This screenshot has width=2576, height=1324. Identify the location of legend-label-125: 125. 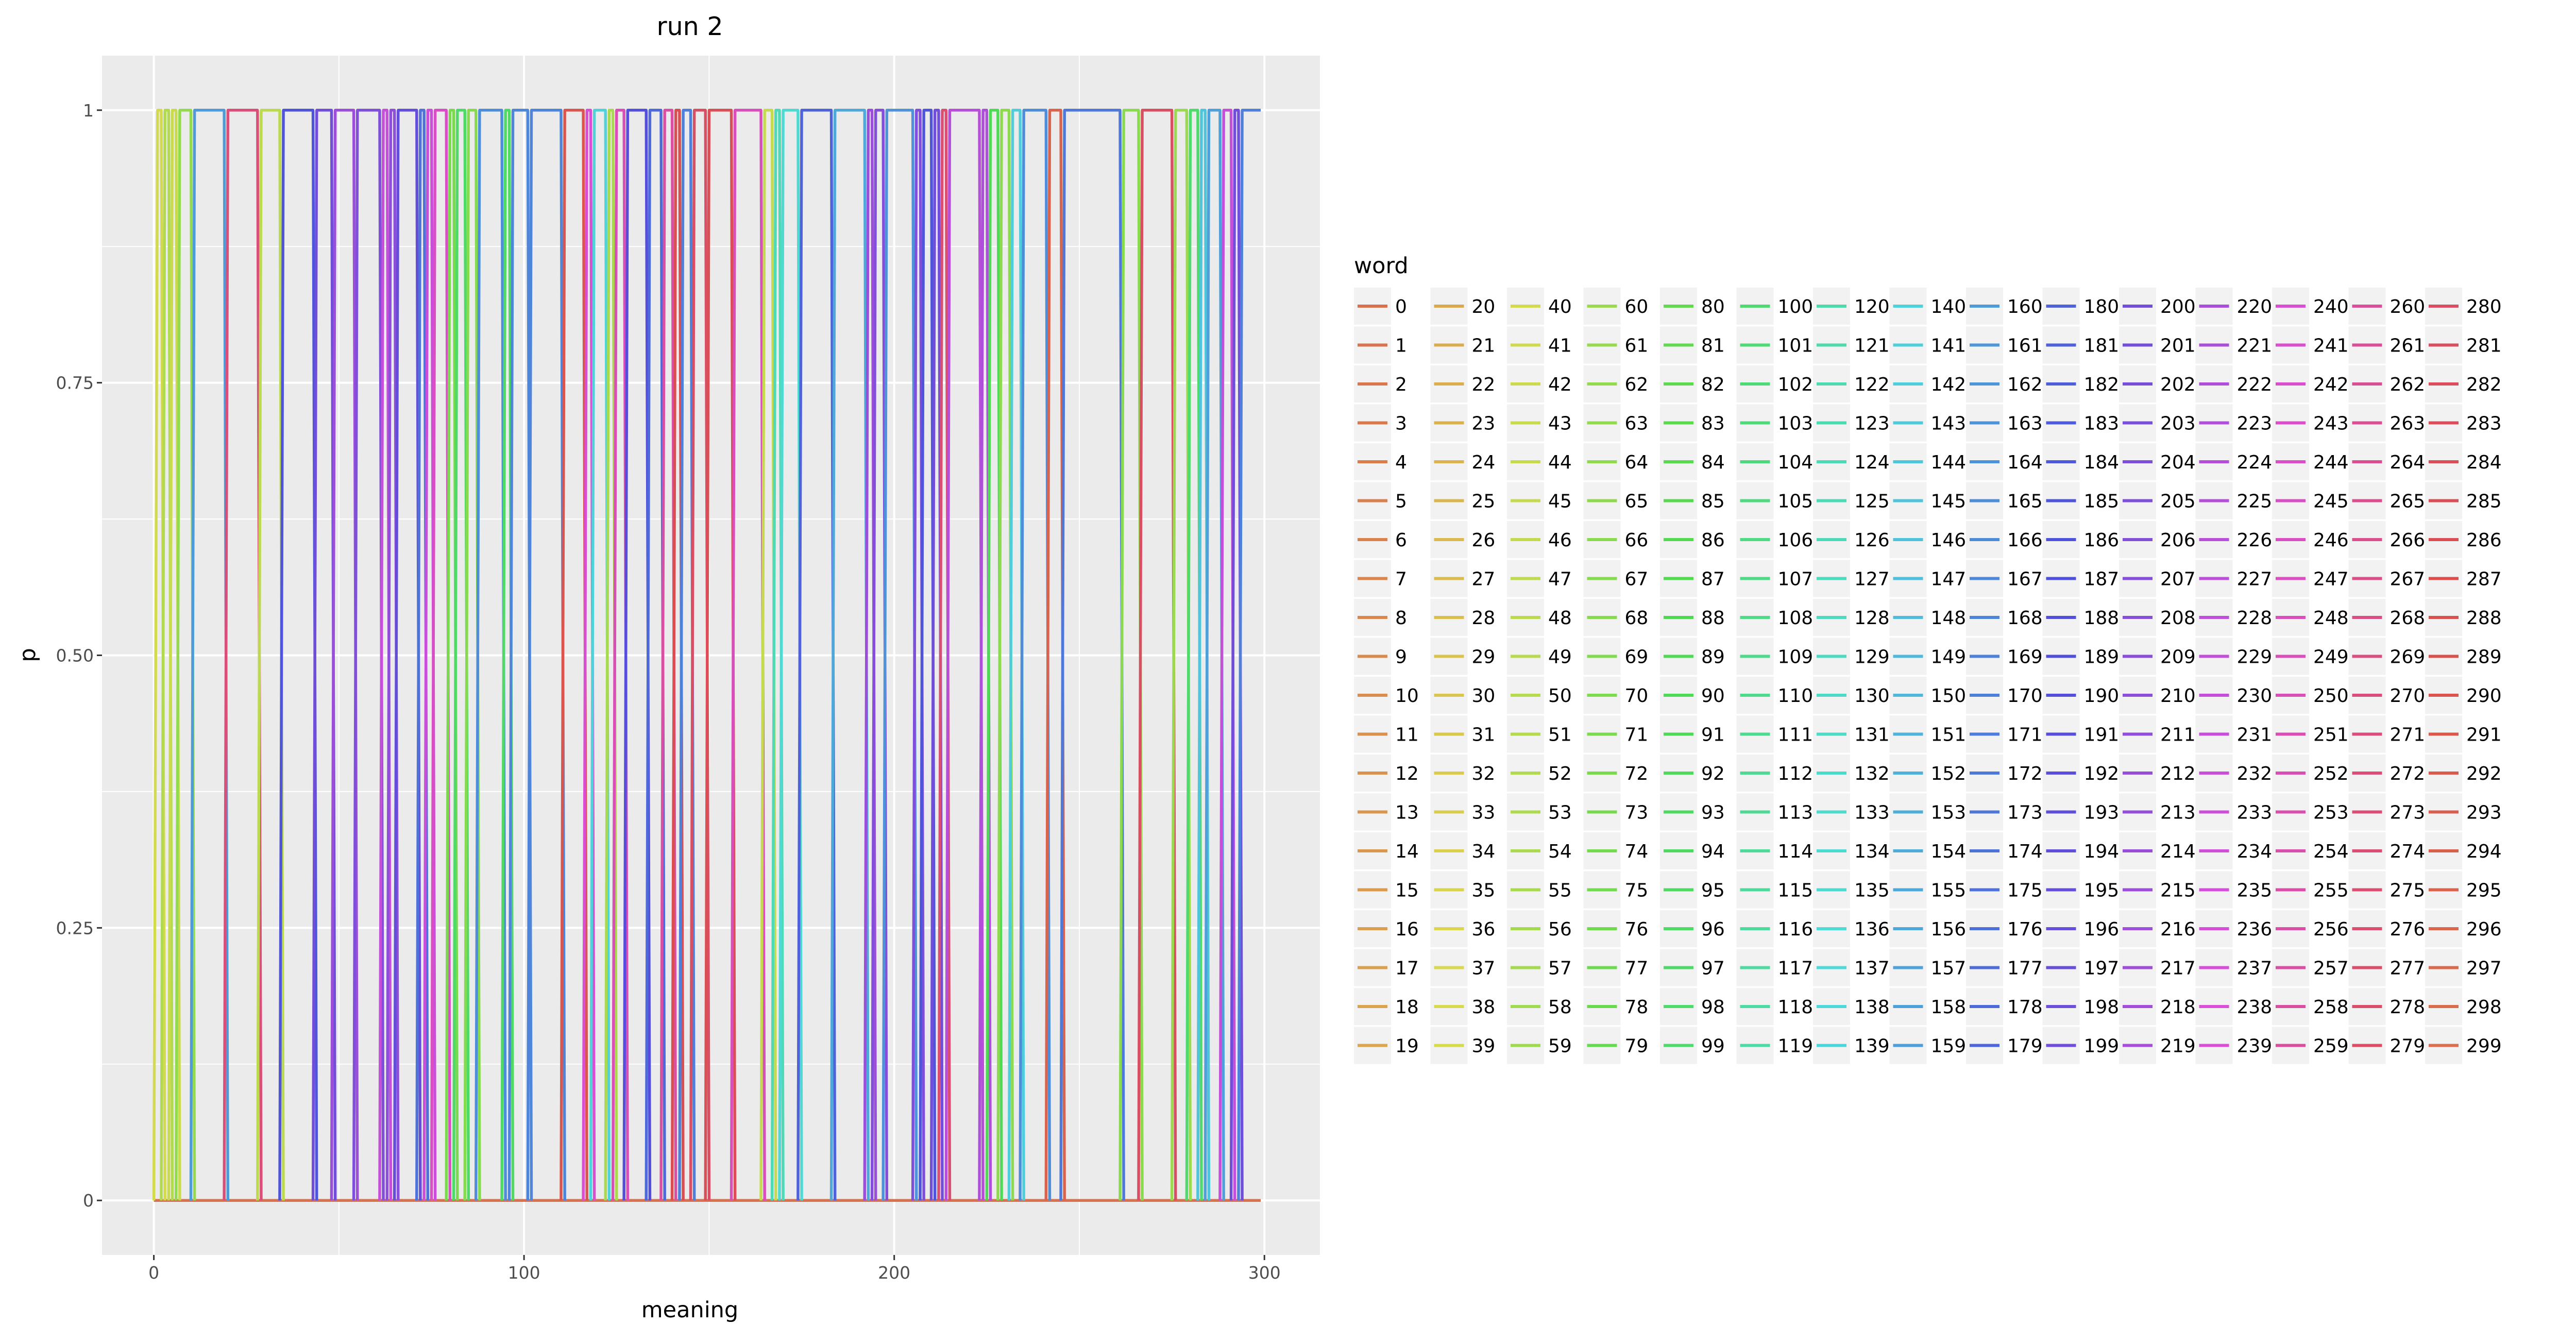
(1872, 501).